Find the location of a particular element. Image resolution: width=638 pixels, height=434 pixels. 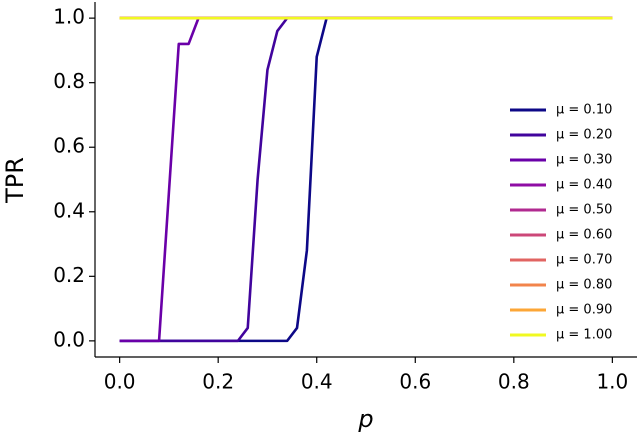

y-tick-label: 0.4 is located at coordinates (69, 210).